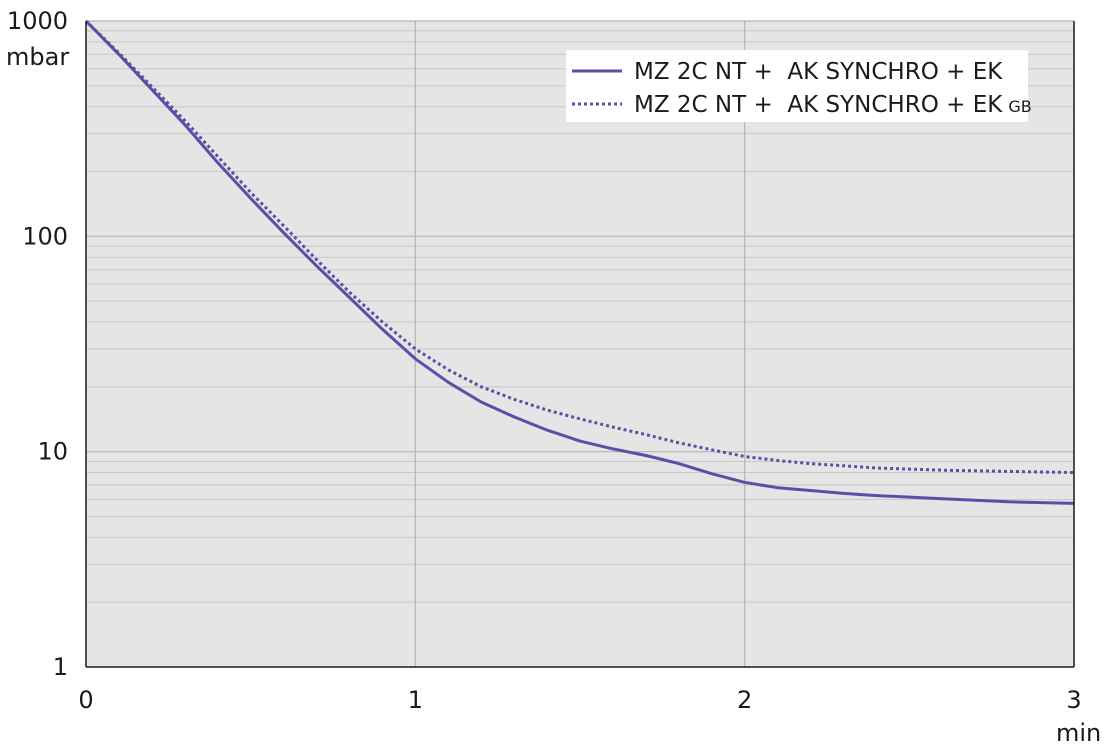  Describe the element at coordinates (415, 700) in the screenshot. I see `x-tick-label: 1` at that location.